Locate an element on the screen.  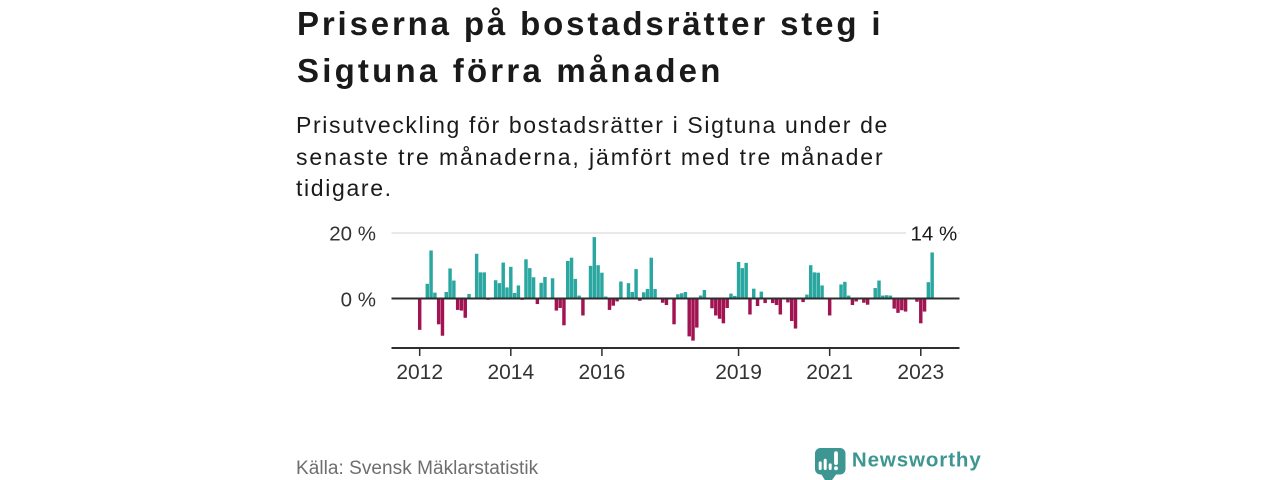
svg-text: 2016 is located at coordinates (602, 372).